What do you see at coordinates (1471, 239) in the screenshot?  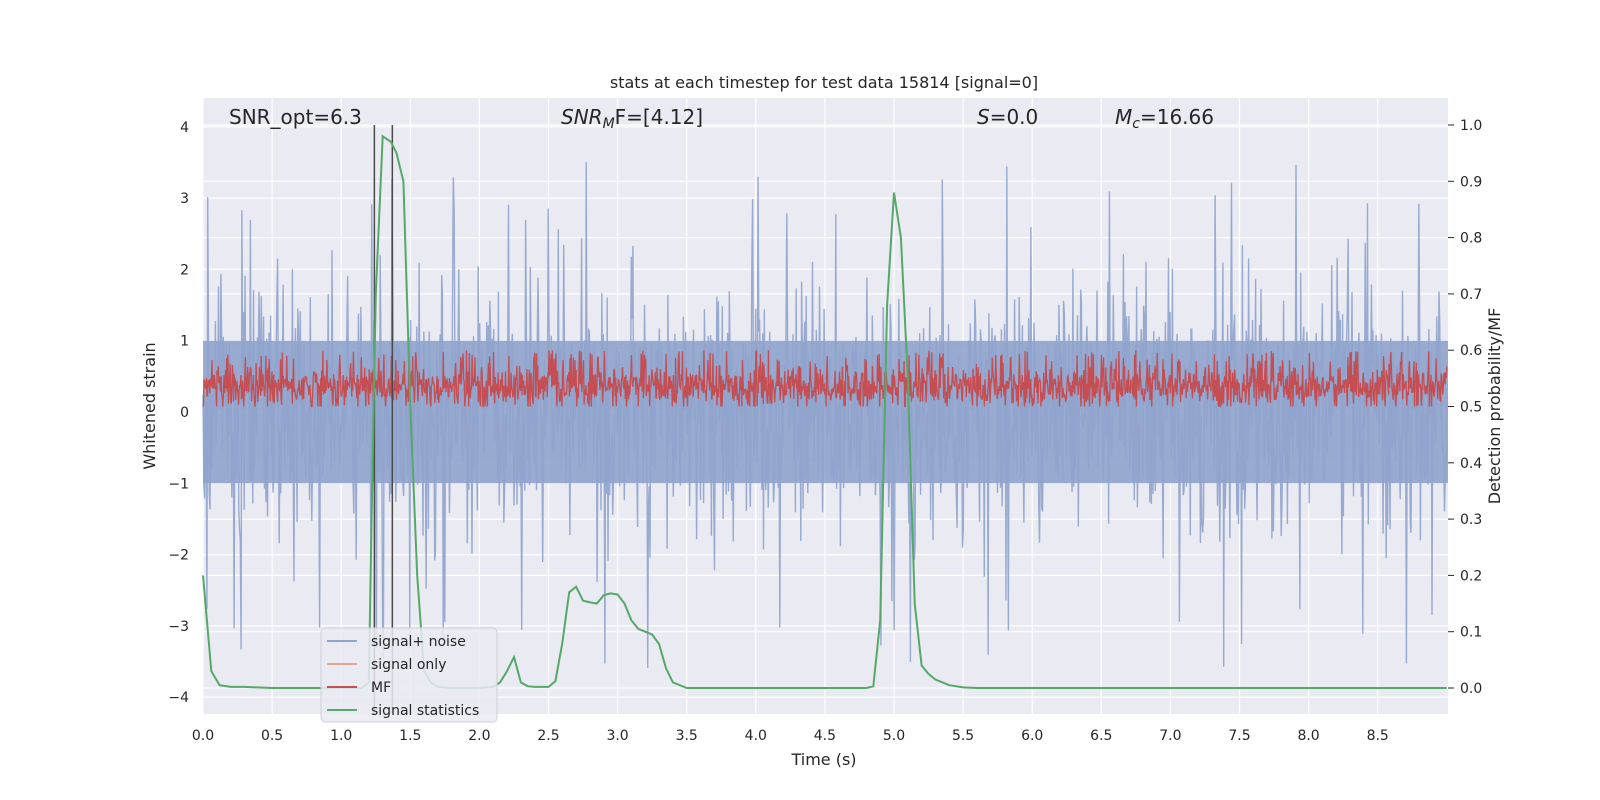 I see `y2-tick-2: 0.8` at bounding box center [1471, 239].